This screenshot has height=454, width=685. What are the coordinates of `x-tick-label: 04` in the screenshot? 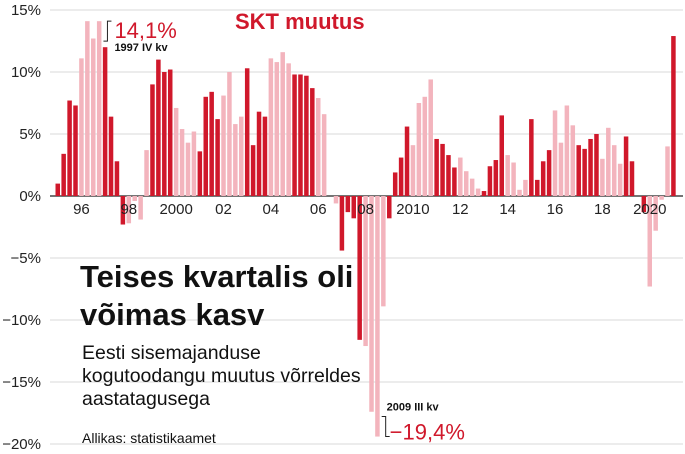 It's located at (271, 209).